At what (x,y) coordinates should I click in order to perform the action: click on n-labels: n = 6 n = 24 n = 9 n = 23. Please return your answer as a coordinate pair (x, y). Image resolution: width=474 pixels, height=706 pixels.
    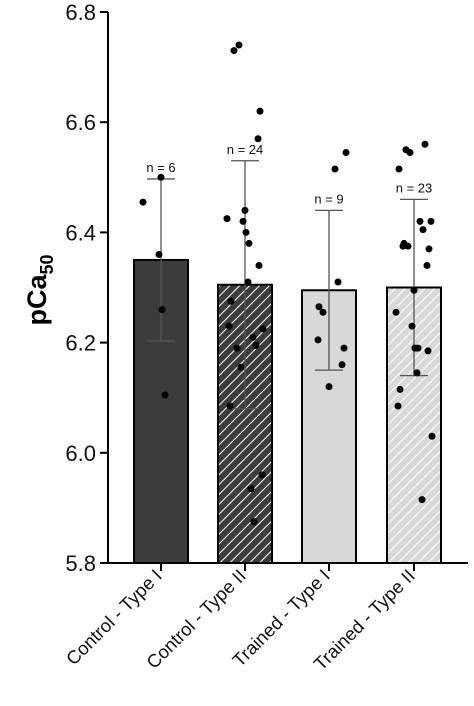
    Looking at the image, I should click on (289, 174).